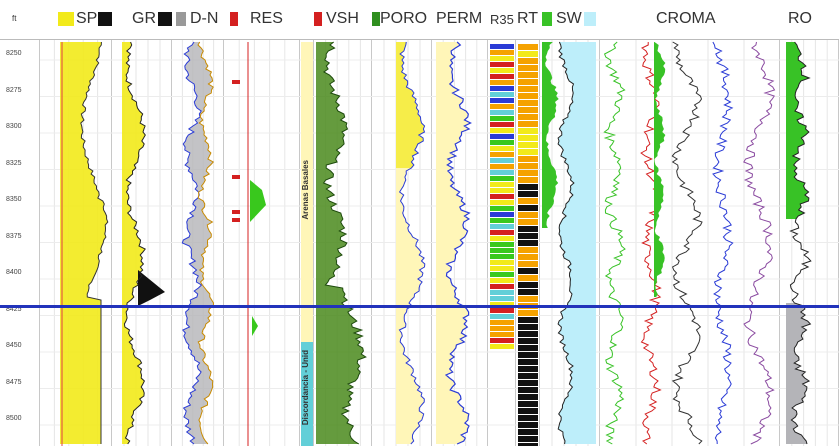 The image size is (839, 446). I want to click on depth-label: 8350, so click(14, 199).